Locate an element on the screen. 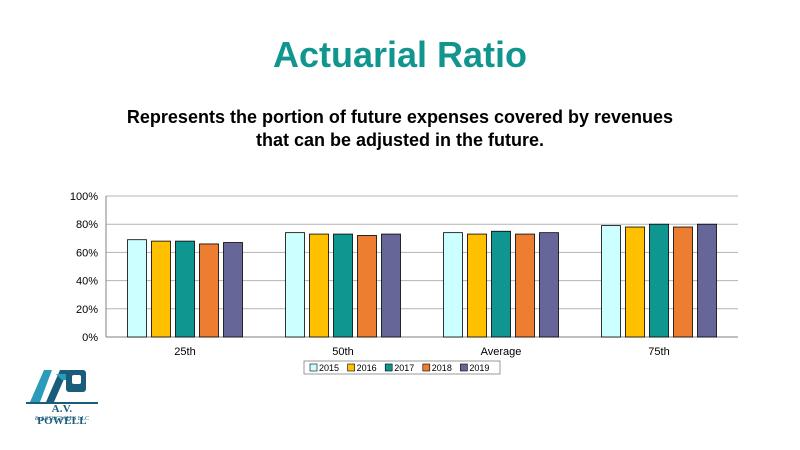 This screenshot has height=450, width=800. slide-title: Actuarial Ratio is located at coordinates (400, 54).